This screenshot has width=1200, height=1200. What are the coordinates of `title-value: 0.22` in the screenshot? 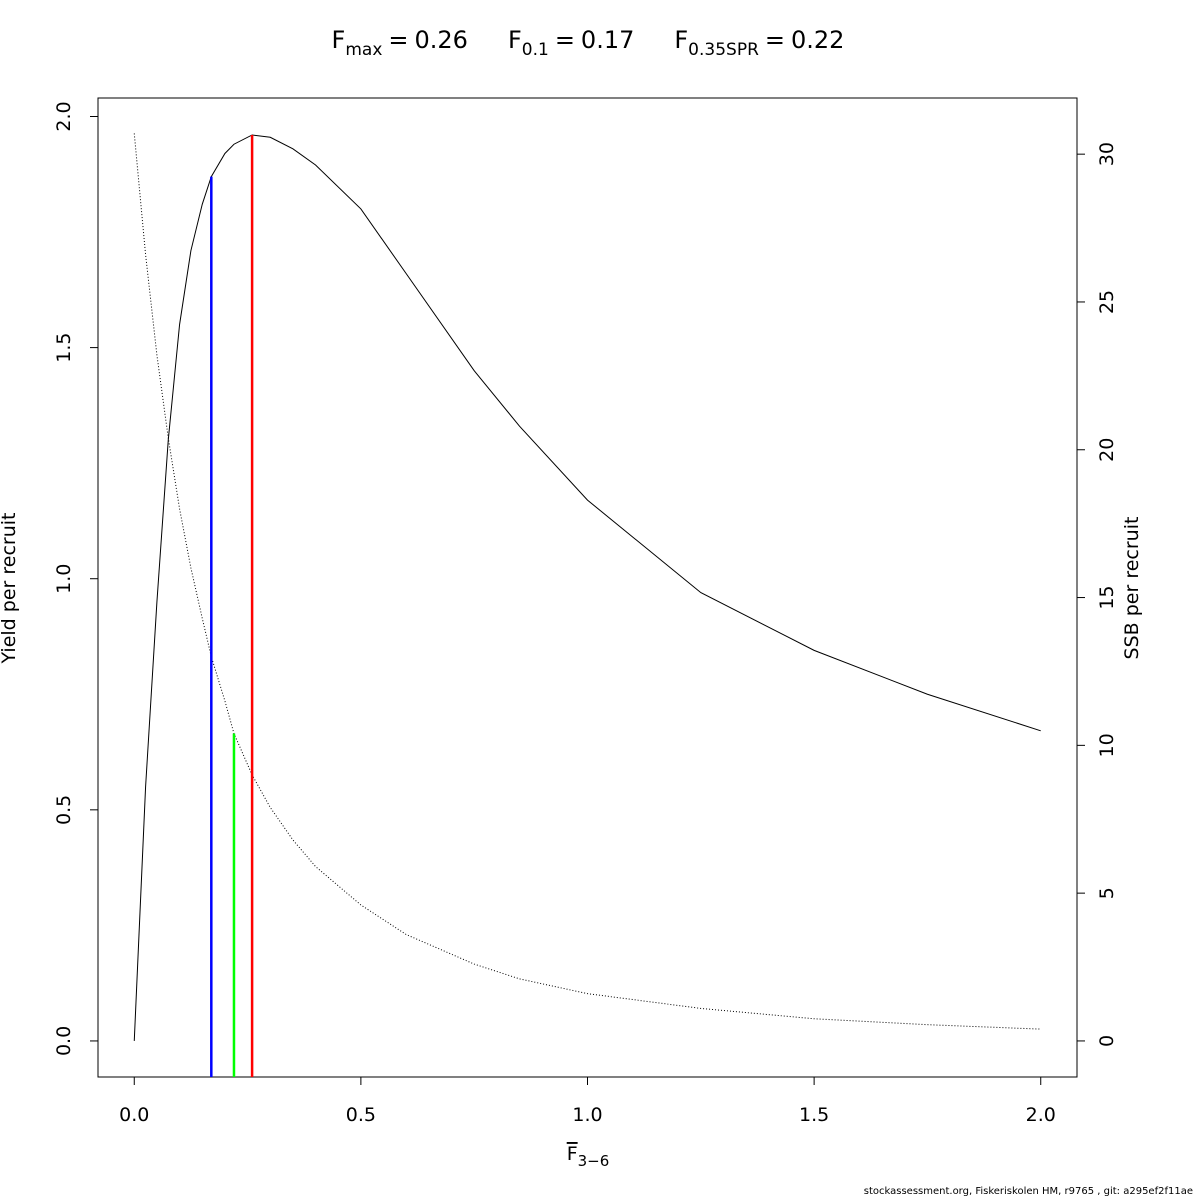 It's located at (817, 40).